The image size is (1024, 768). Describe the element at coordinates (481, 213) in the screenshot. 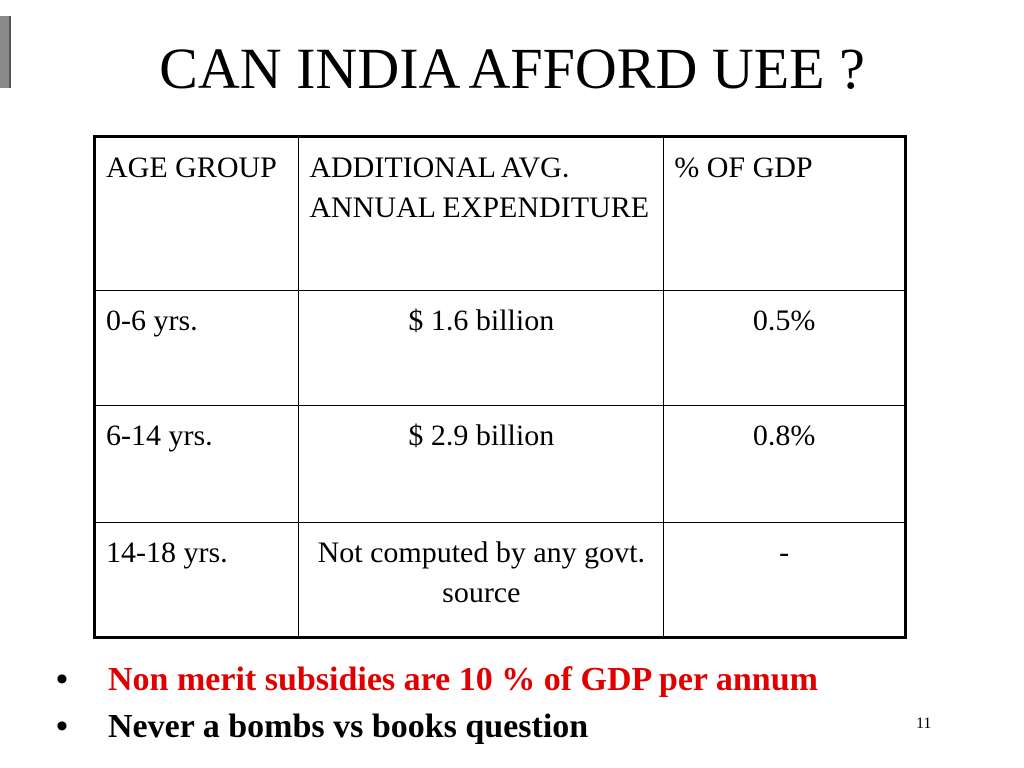

I see `header-expenditure: ADDITIONAL AVG. ANNUAL EXPENDITURE` at that location.